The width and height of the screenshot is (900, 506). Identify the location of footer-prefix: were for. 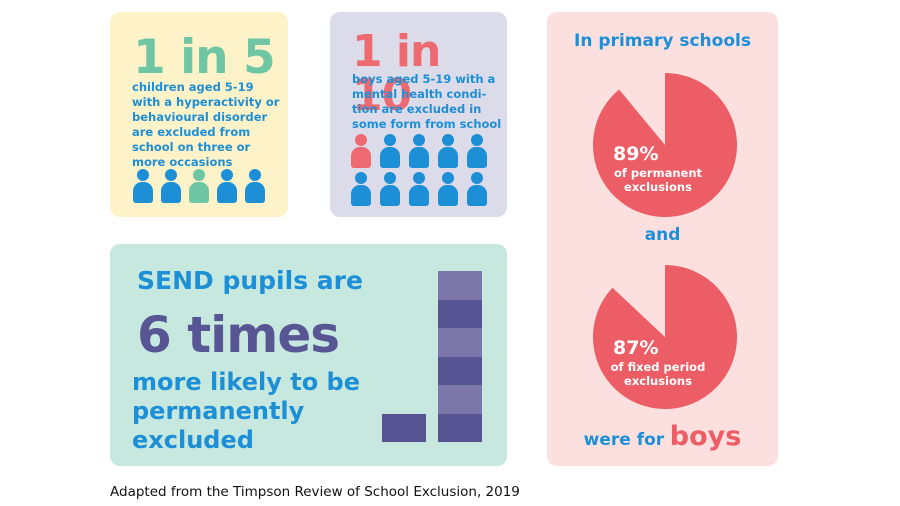
(624, 440).